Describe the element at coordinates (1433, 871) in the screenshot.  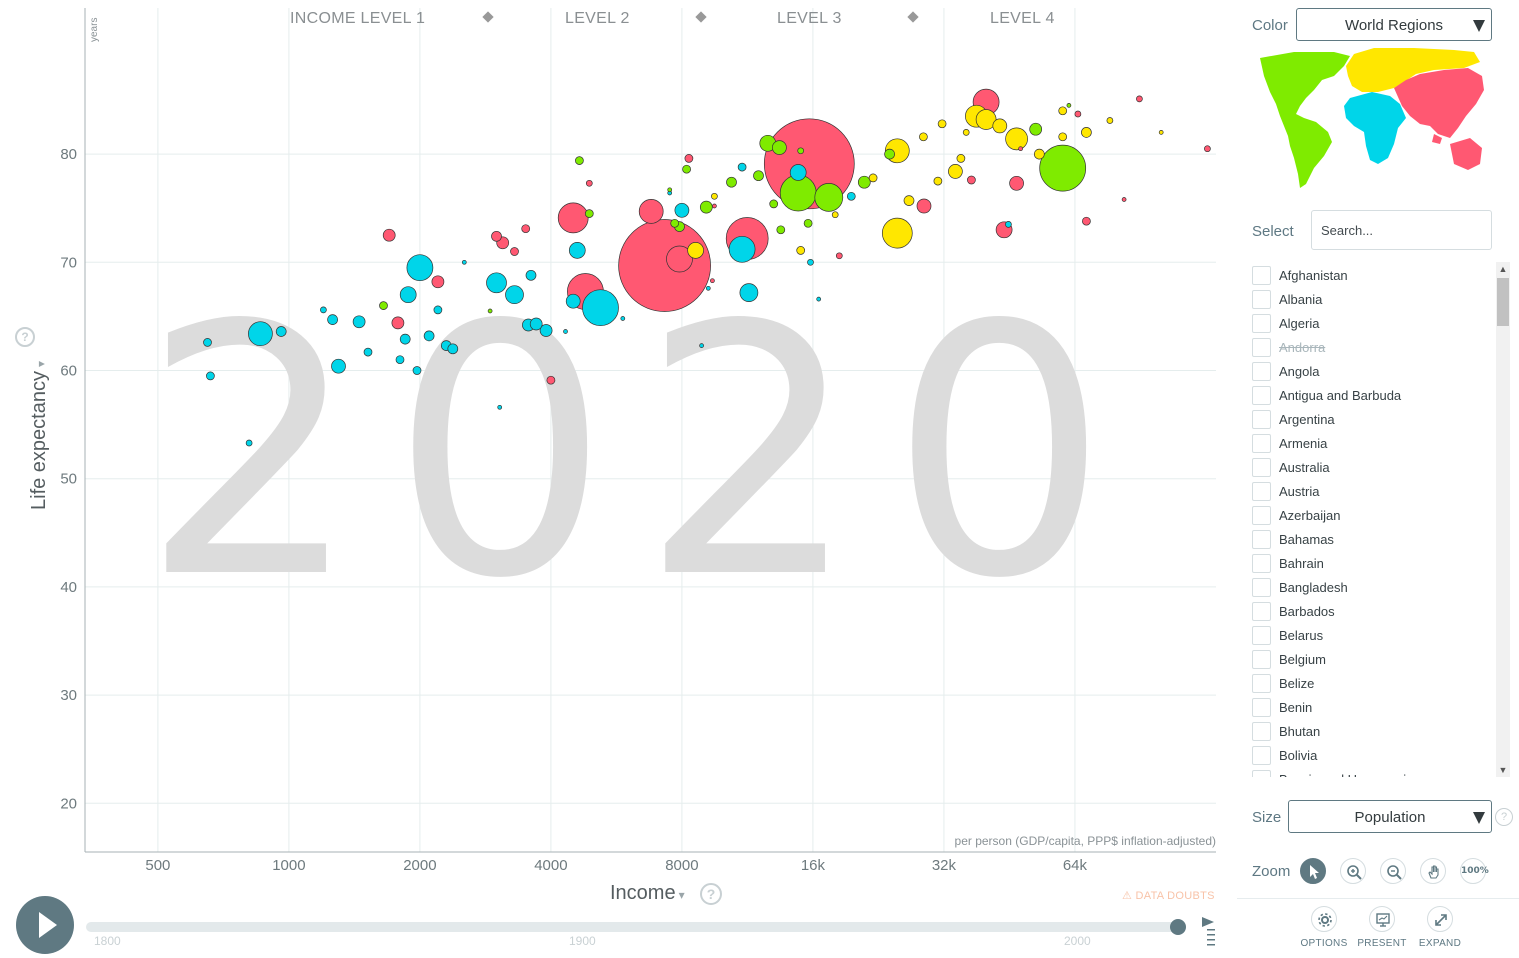
I see `pan-tool-button` at that location.